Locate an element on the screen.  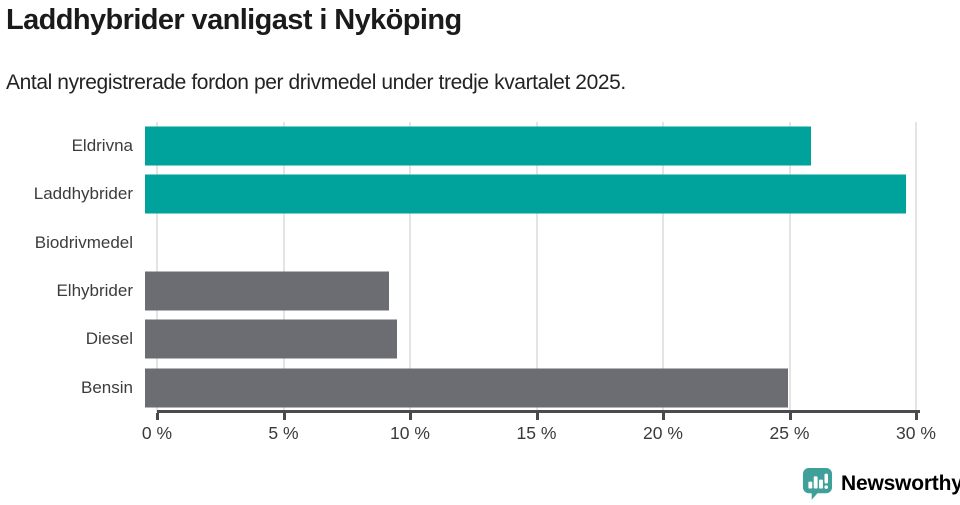
x-axis-line is located at coordinates (538, 411).